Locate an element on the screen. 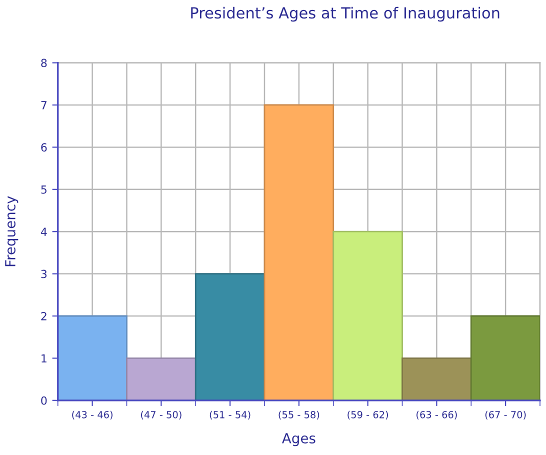 The height and width of the screenshot is (455, 546). x-tick-label: (51 - 54) is located at coordinates (230, 415).